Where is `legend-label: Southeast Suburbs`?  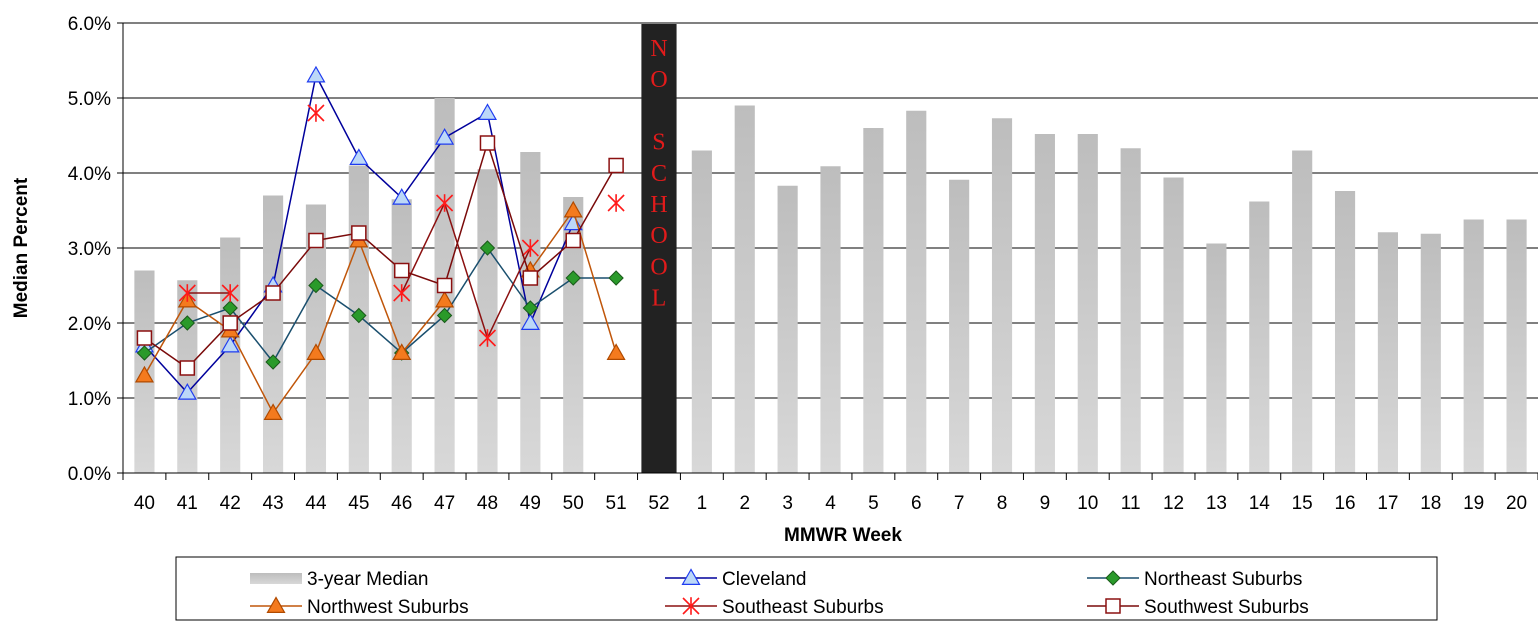 legend-label: Southeast Suburbs is located at coordinates (803, 607).